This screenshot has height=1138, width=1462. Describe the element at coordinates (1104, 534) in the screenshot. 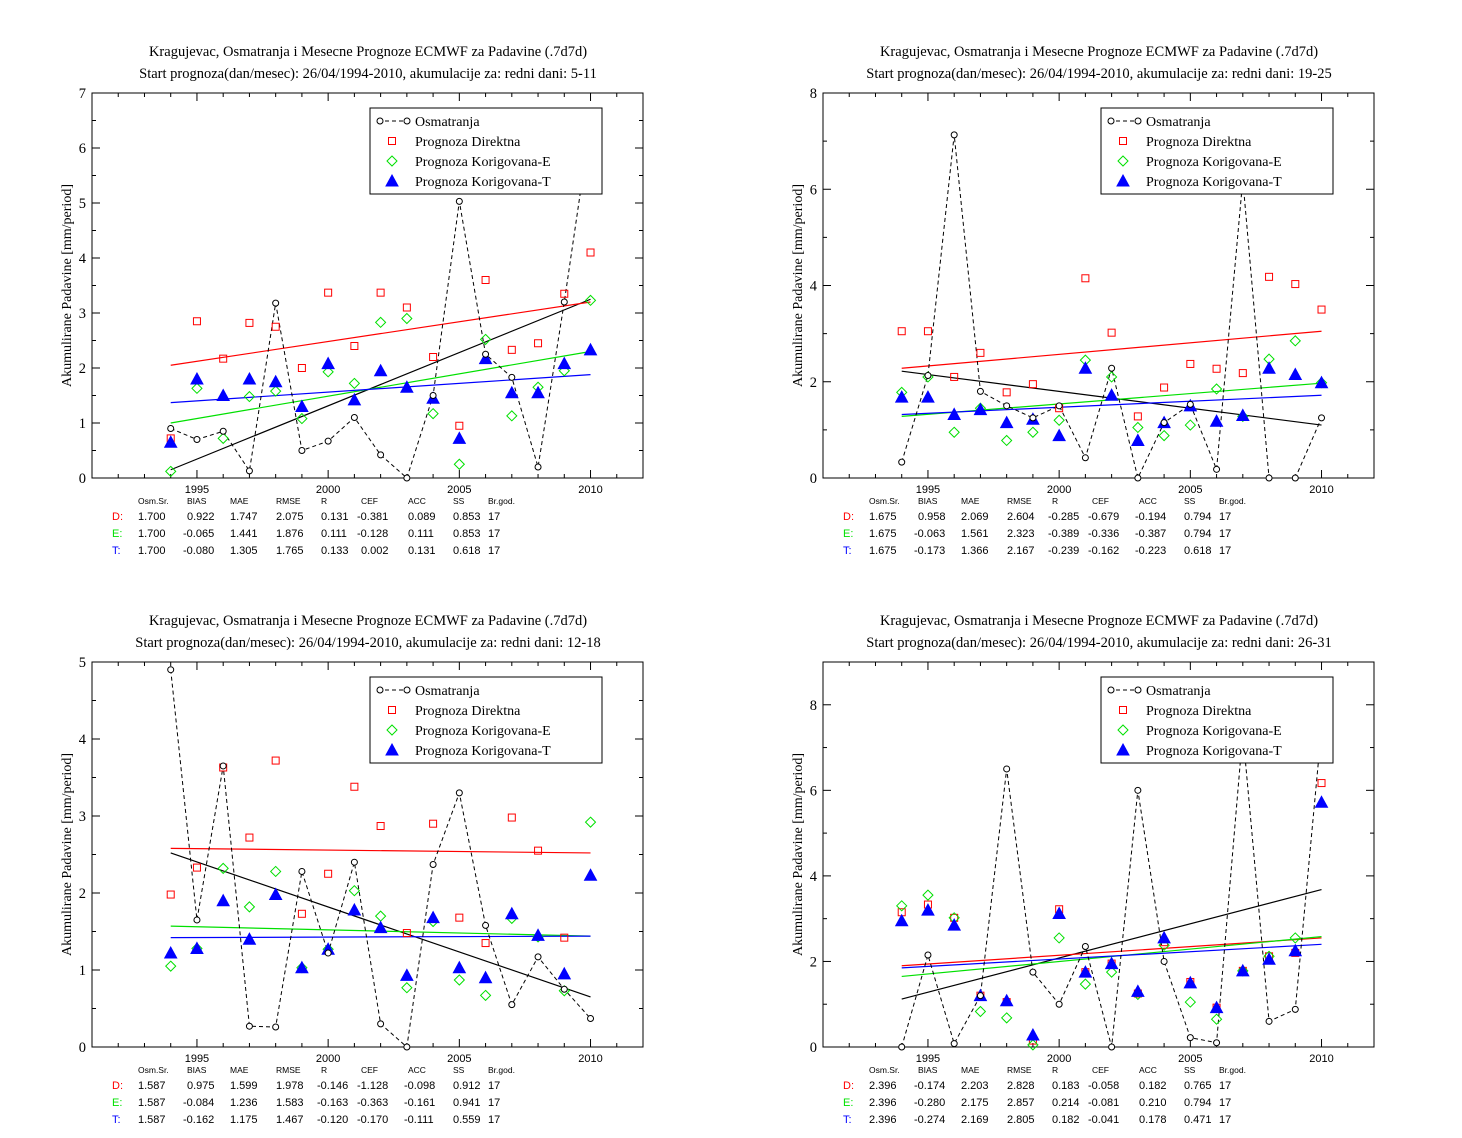

I see `stats-cell: -0.336` at that location.